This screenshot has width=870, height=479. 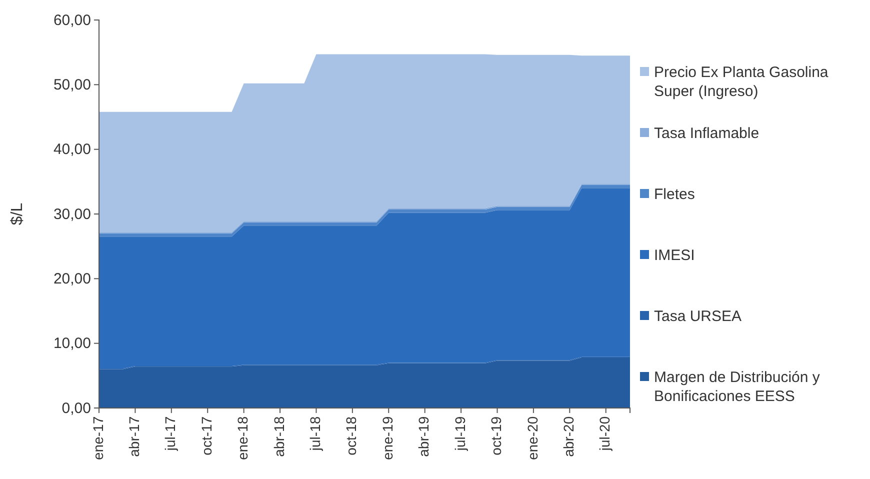 I want to click on y-tick-label: 30,00, so click(x=72, y=214).